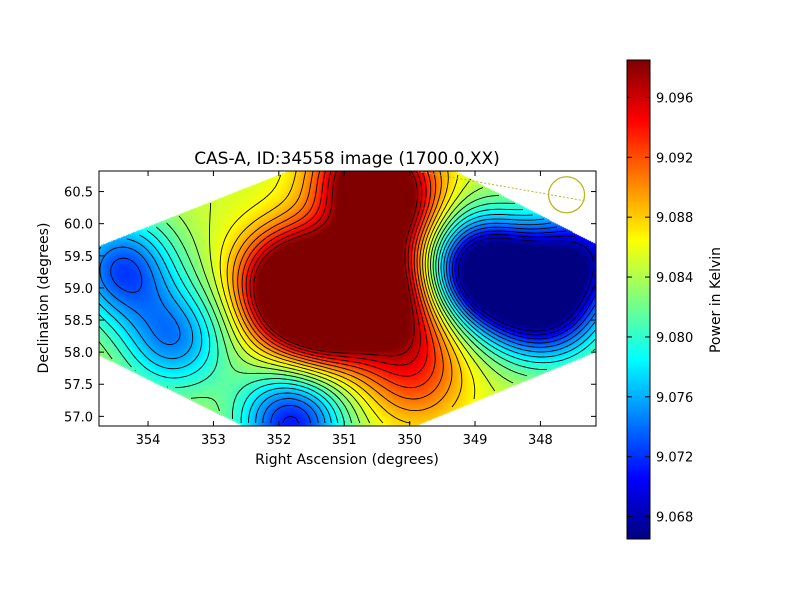  Describe the element at coordinates (674, 458) in the screenshot. I see `colorbar-tick-label: 9.072` at that location.